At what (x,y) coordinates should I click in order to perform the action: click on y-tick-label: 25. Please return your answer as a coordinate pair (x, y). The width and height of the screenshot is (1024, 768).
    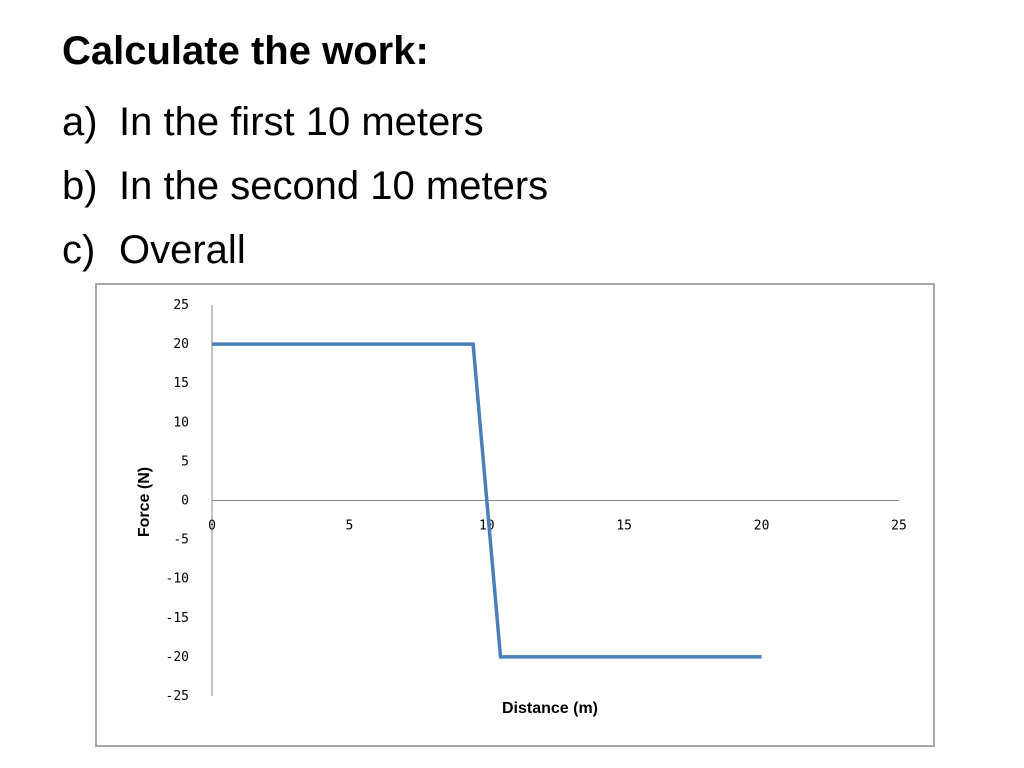
    Looking at the image, I should click on (181, 305).